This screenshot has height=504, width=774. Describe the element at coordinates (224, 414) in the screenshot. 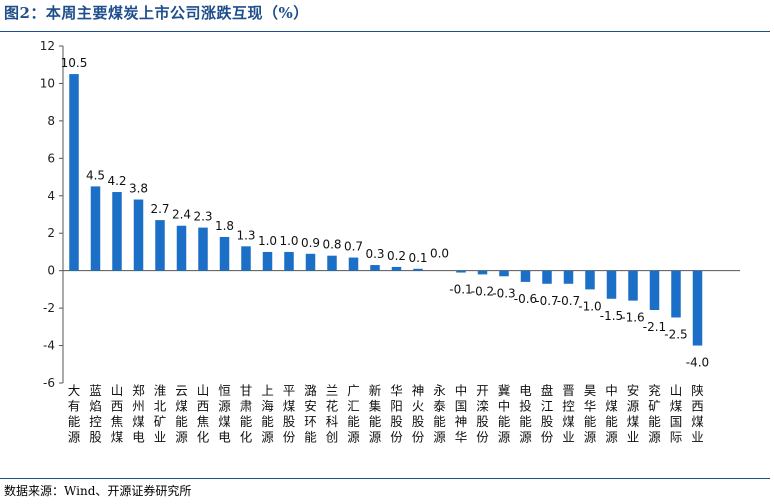

I see `category-label: 恒源煤电` at that location.